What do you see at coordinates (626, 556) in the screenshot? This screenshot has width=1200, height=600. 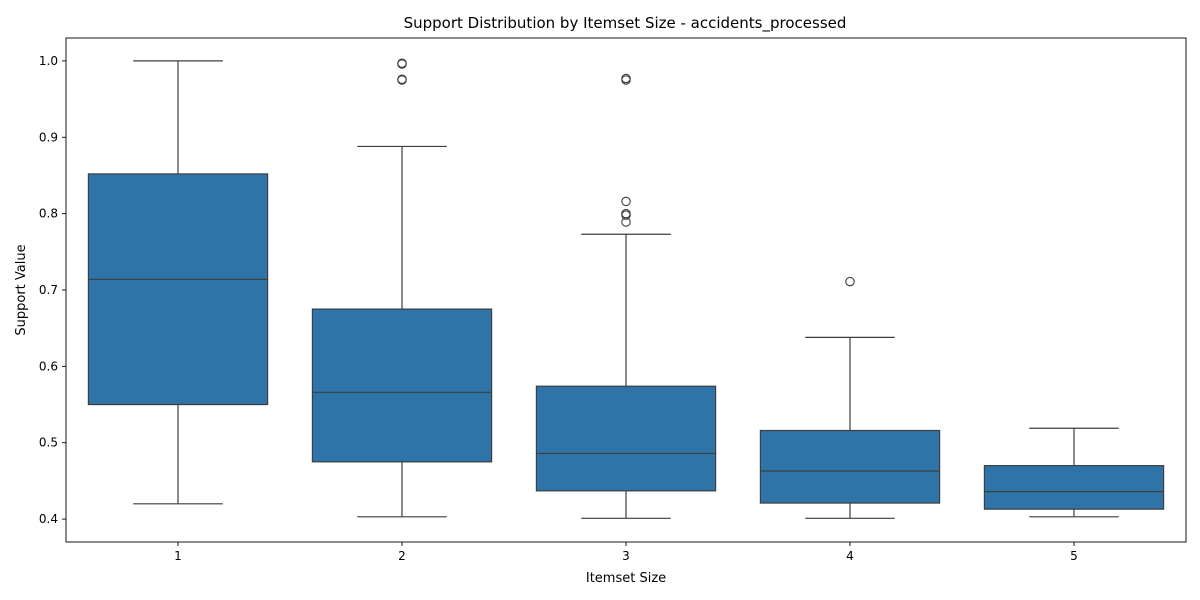 I see `x-tick-label: 3` at bounding box center [626, 556].